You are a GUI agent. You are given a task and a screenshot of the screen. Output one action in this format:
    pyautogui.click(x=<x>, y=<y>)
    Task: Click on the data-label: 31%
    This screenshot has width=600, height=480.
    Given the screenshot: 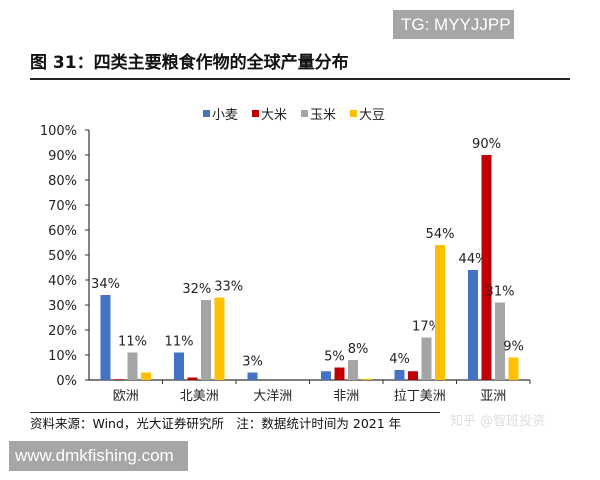 What is the action you would take?
    pyautogui.click(x=500, y=292)
    